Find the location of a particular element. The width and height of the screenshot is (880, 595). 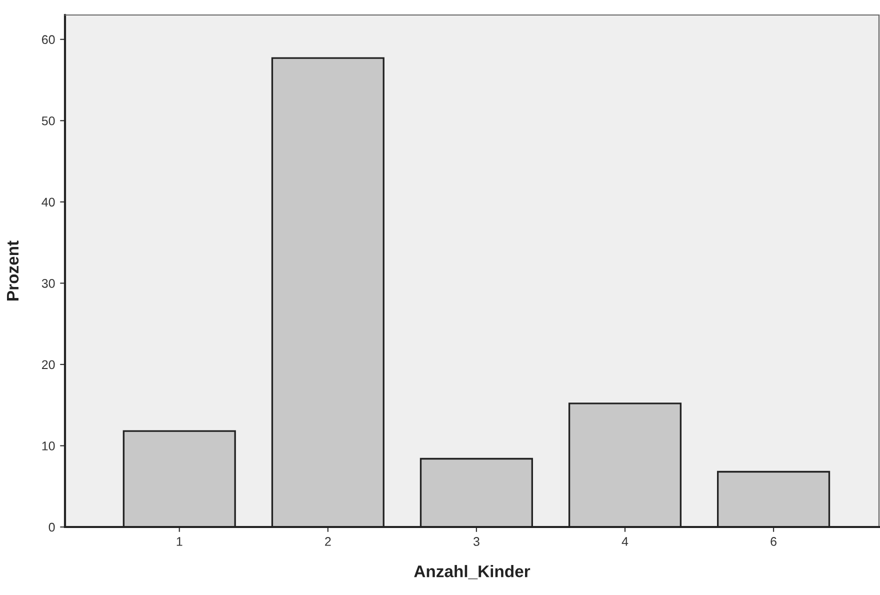

y-tick-label: 20 is located at coordinates (48, 365).